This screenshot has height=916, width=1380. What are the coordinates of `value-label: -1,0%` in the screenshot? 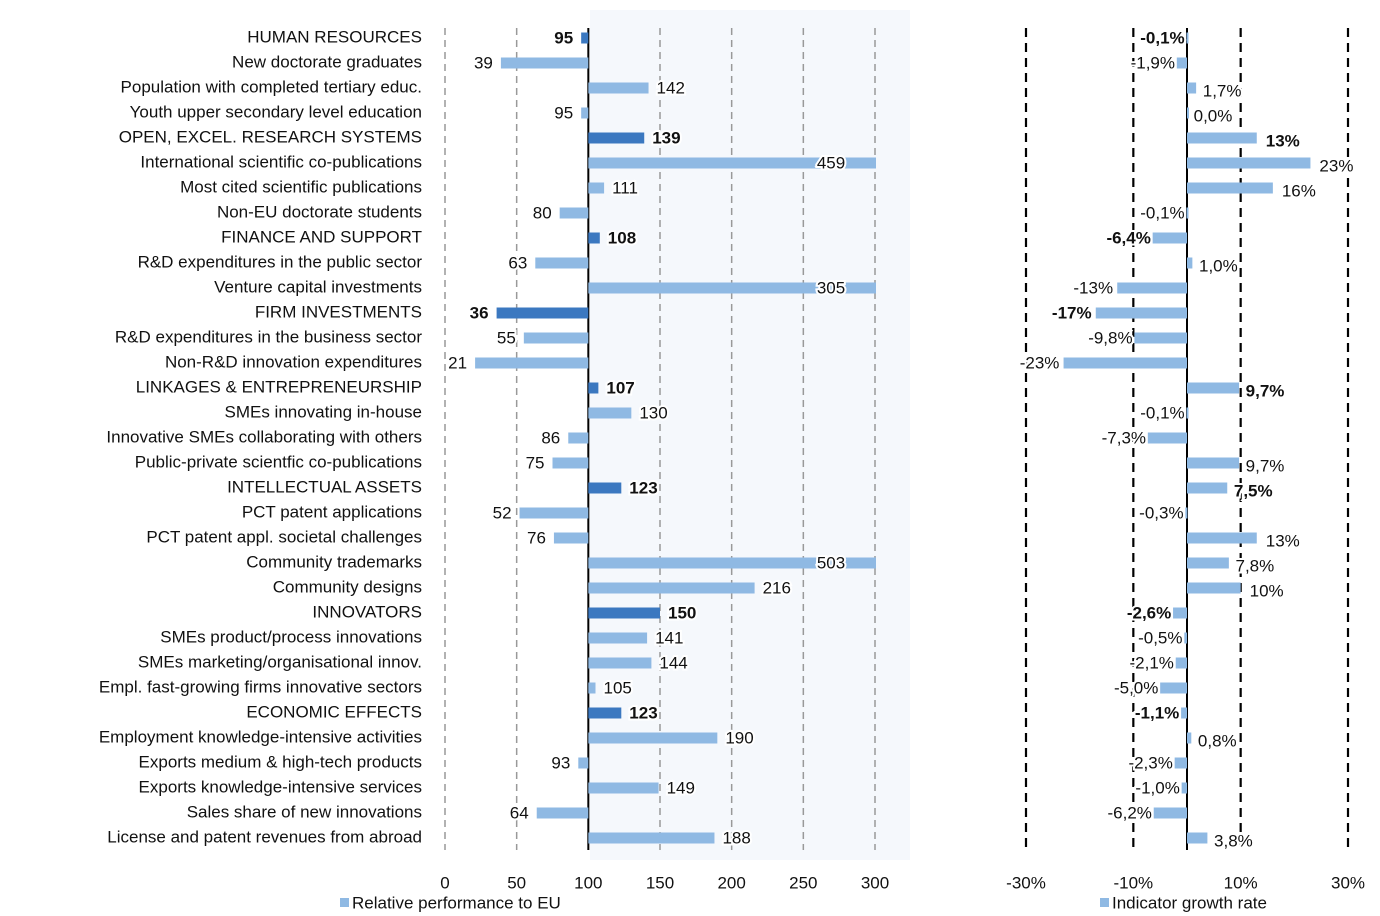 It's located at (1157, 787).